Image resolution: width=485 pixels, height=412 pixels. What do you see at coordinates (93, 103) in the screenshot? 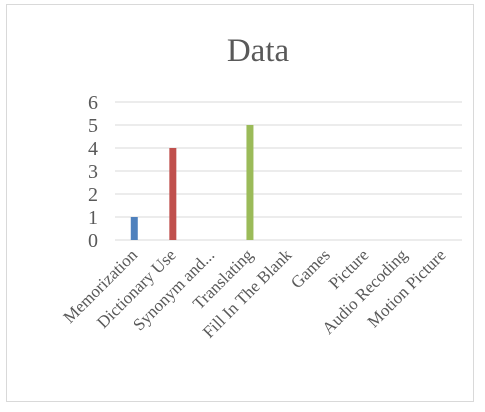
I see `y-tick-label: 6` at bounding box center [93, 103].